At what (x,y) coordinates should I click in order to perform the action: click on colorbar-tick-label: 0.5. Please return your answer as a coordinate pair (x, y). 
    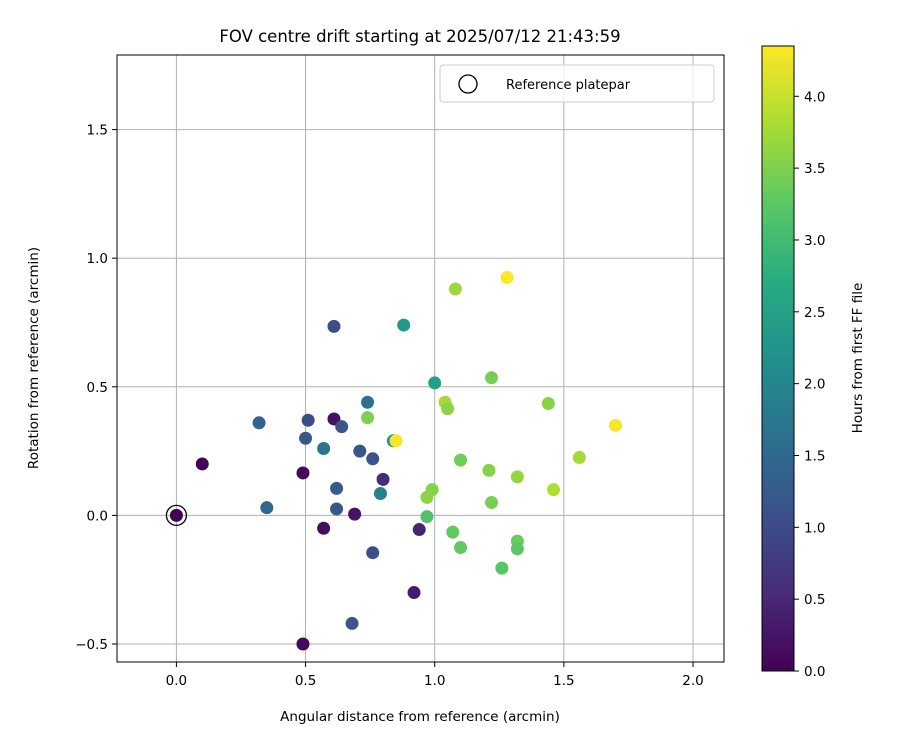
    Looking at the image, I should click on (814, 600).